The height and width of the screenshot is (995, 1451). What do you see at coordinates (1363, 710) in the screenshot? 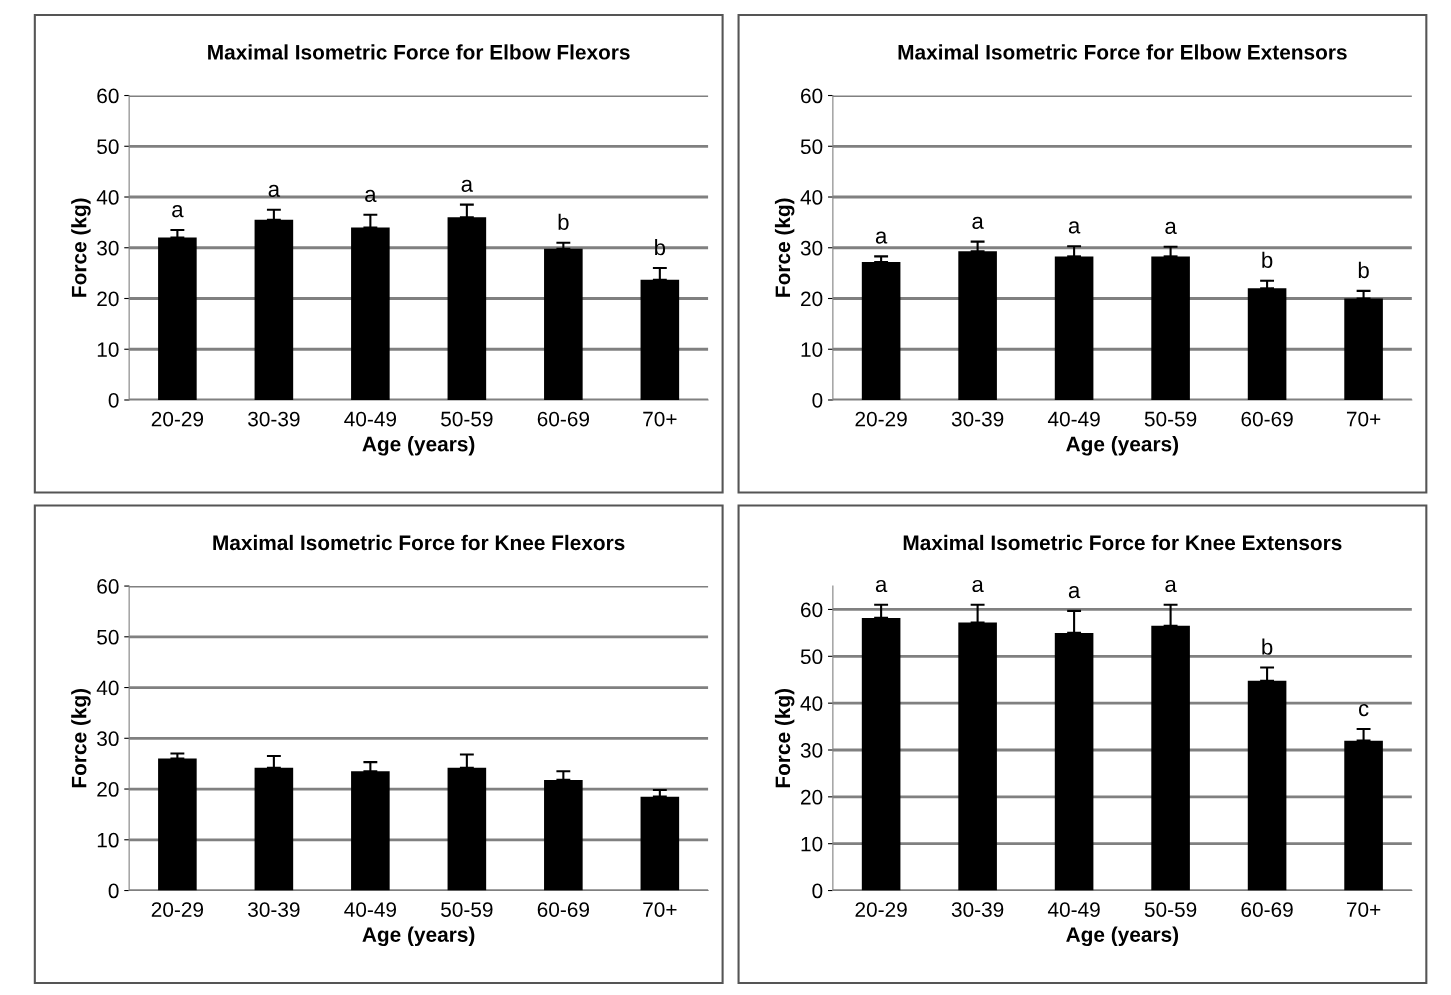
I see `annotation: c` at bounding box center [1363, 710].